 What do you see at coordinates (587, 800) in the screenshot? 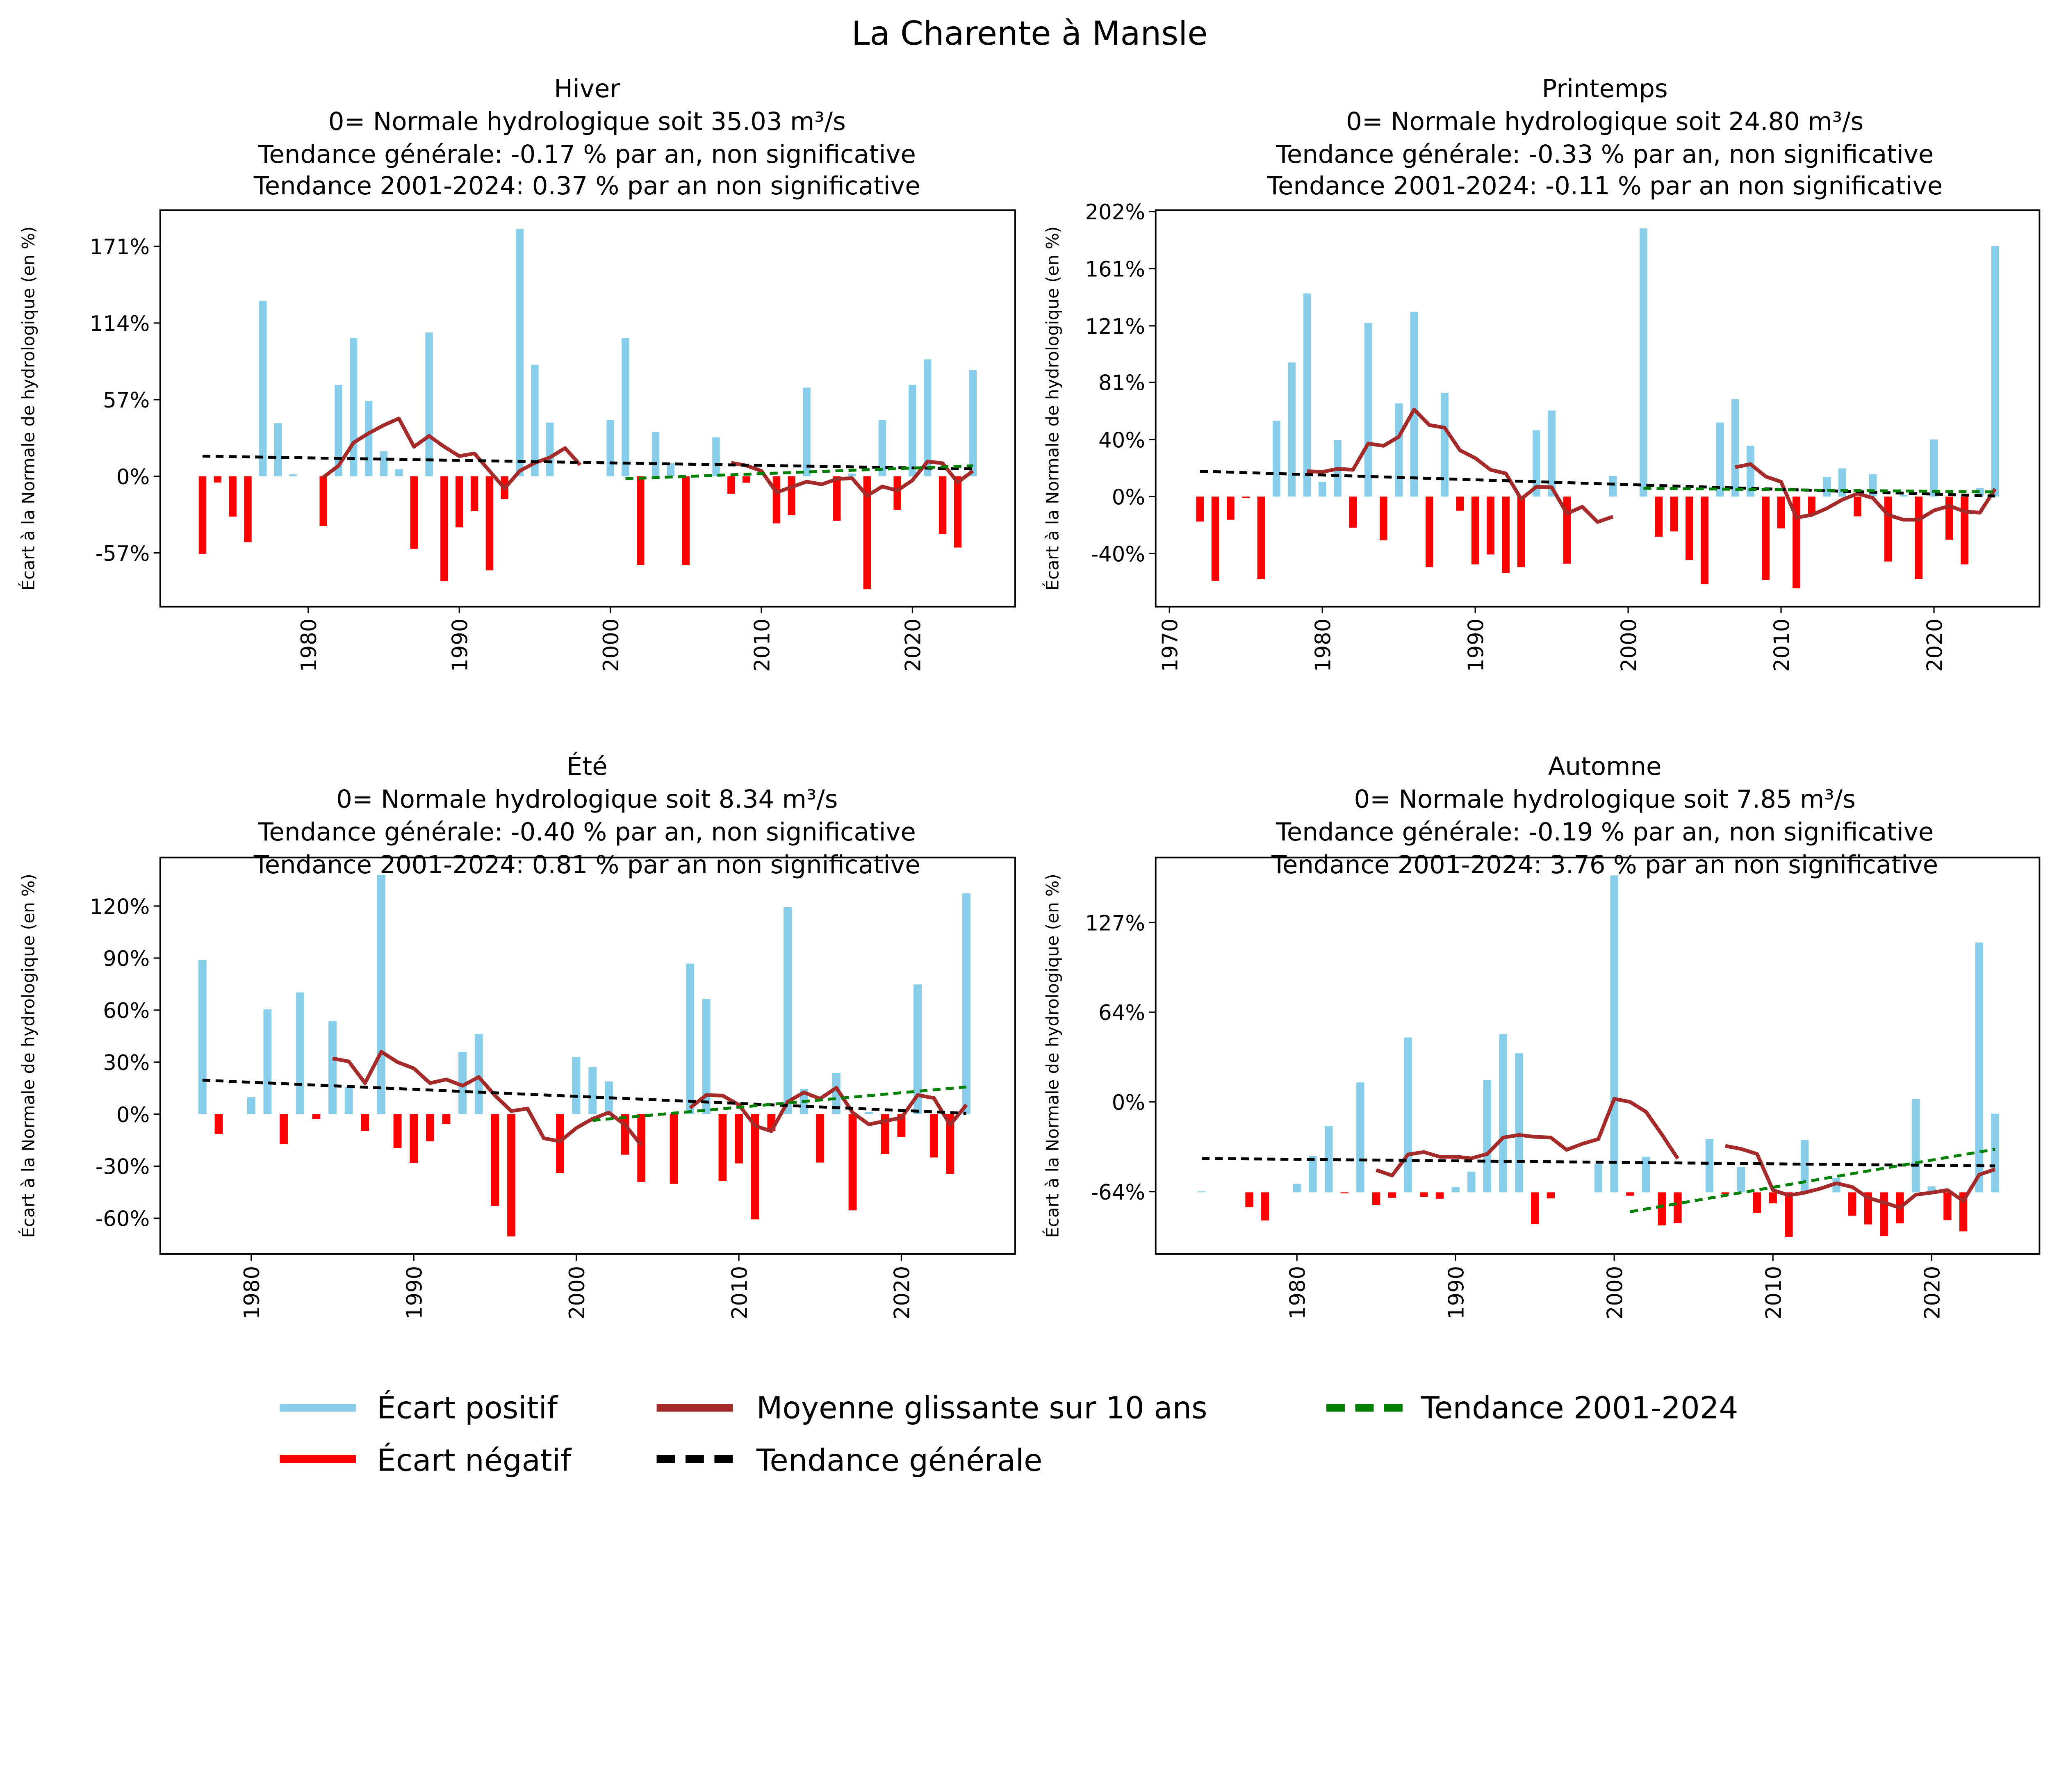
I see `panel-subtitle-normal: 0= Normale hydrologique soit 8.34 m³/s` at bounding box center [587, 800].